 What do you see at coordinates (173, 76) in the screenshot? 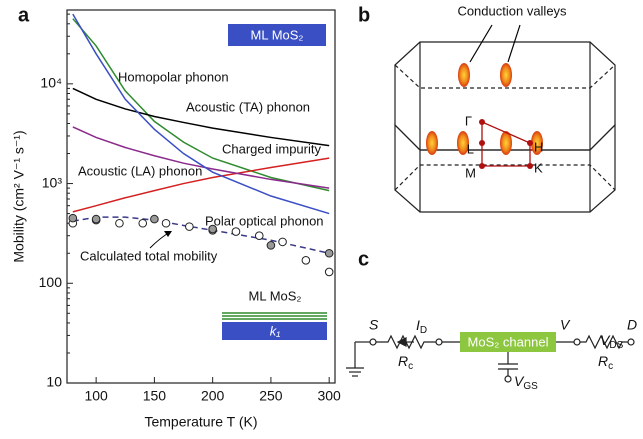
I see `series-label: Homopolar phonon` at bounding box center [173, 76].